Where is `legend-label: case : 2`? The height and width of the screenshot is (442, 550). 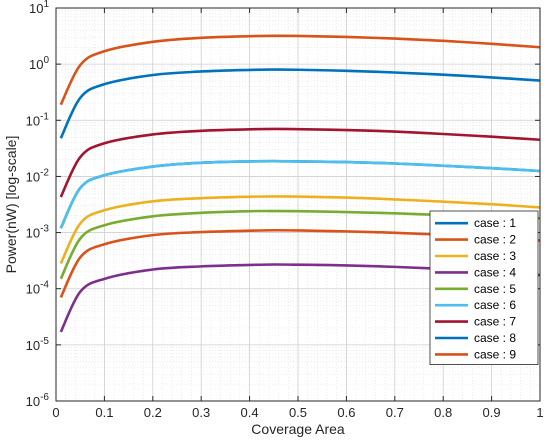
legend-label: case : 2 is located at coordinates (495, 240).